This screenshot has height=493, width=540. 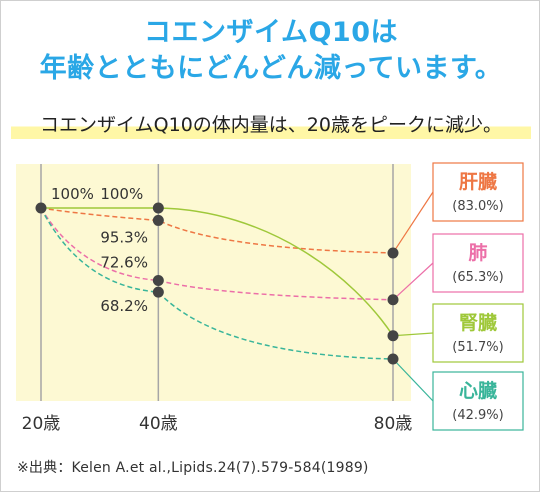 I want to click on label-layer: 95.3% 72.6% 100% 100% 68.2%, so click(x=99, y=250).